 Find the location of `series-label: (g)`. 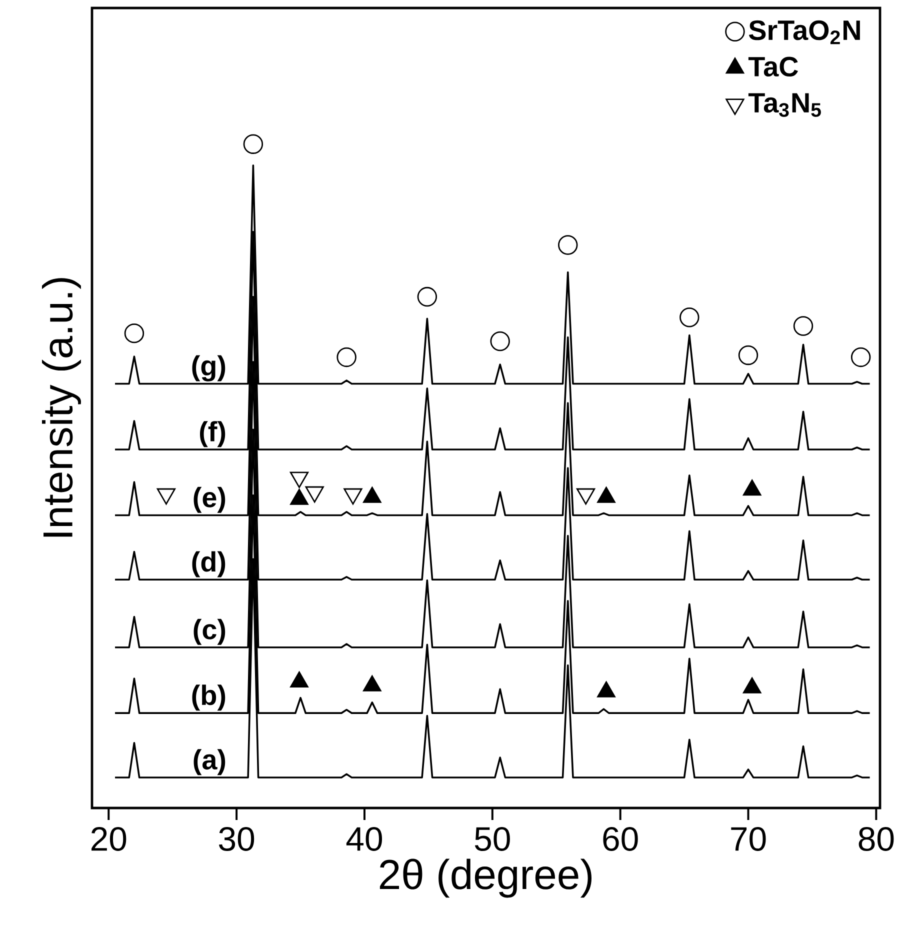

series-label: (g) is located at coordinates (209, 368).